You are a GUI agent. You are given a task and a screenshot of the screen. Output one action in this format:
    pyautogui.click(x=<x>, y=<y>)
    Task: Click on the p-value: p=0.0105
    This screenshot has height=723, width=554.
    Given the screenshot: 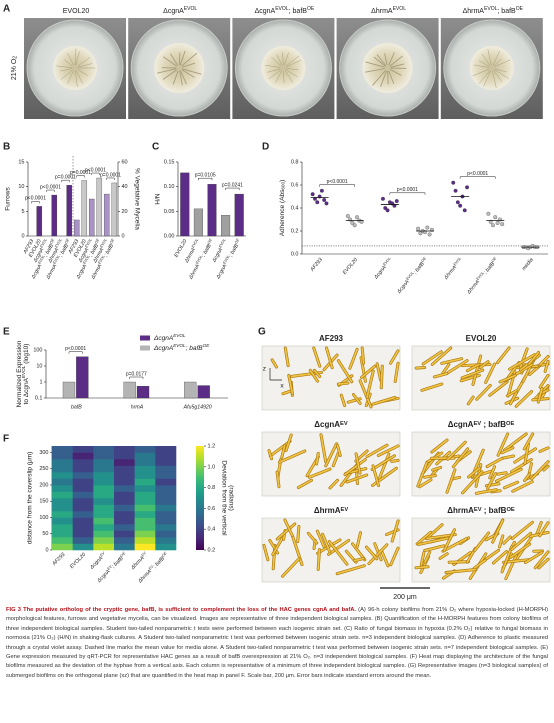 What is the action you would take?
    pyautogui.click(x=205, y=176)
    